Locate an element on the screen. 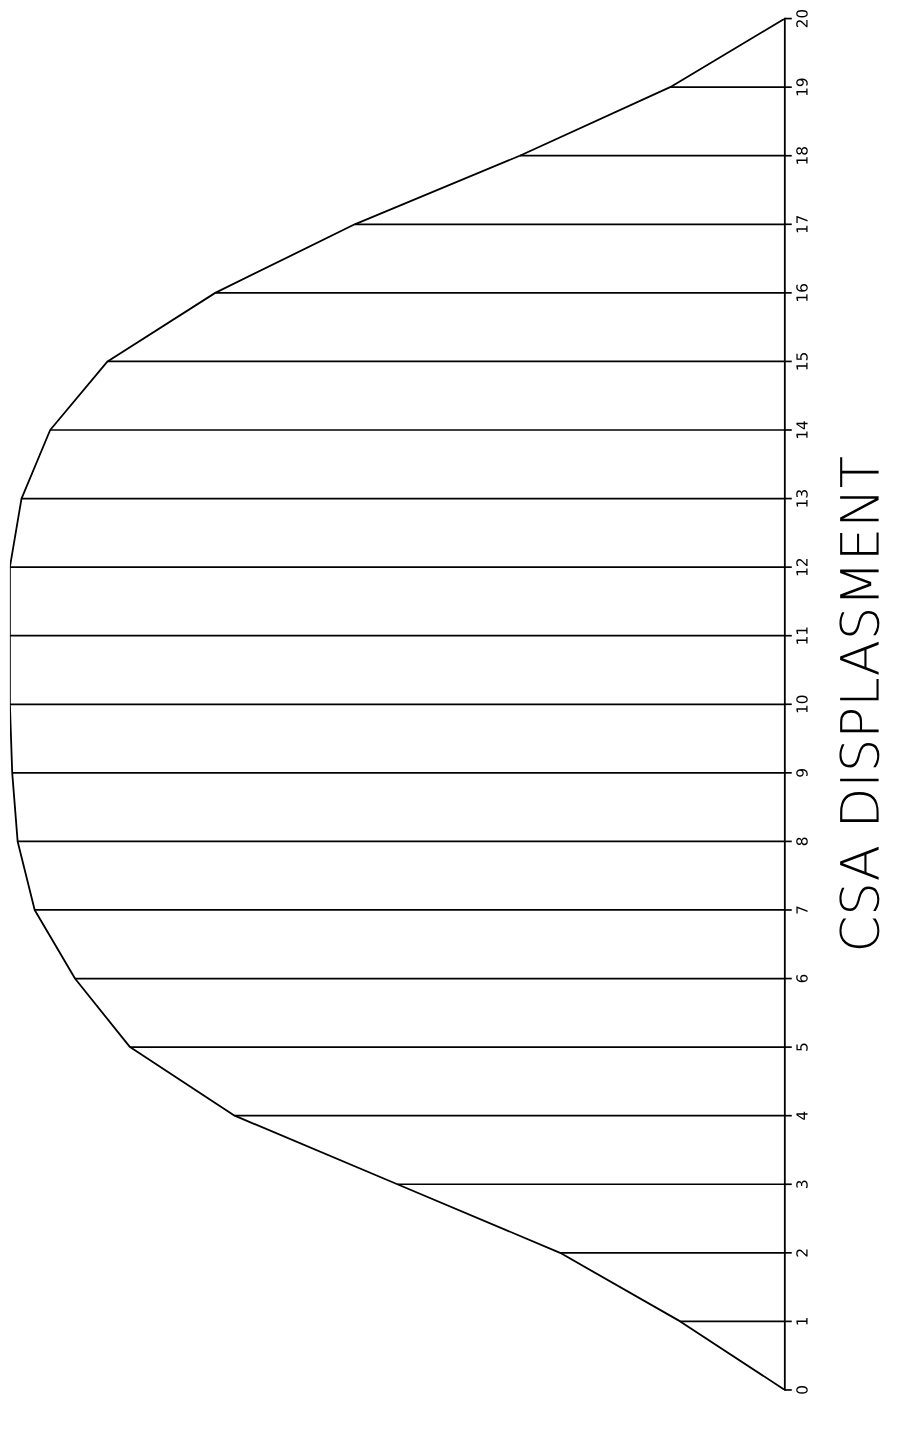 The image size is (899, 1430). y-tick-label: 6 is located at coordinates (802, 978).